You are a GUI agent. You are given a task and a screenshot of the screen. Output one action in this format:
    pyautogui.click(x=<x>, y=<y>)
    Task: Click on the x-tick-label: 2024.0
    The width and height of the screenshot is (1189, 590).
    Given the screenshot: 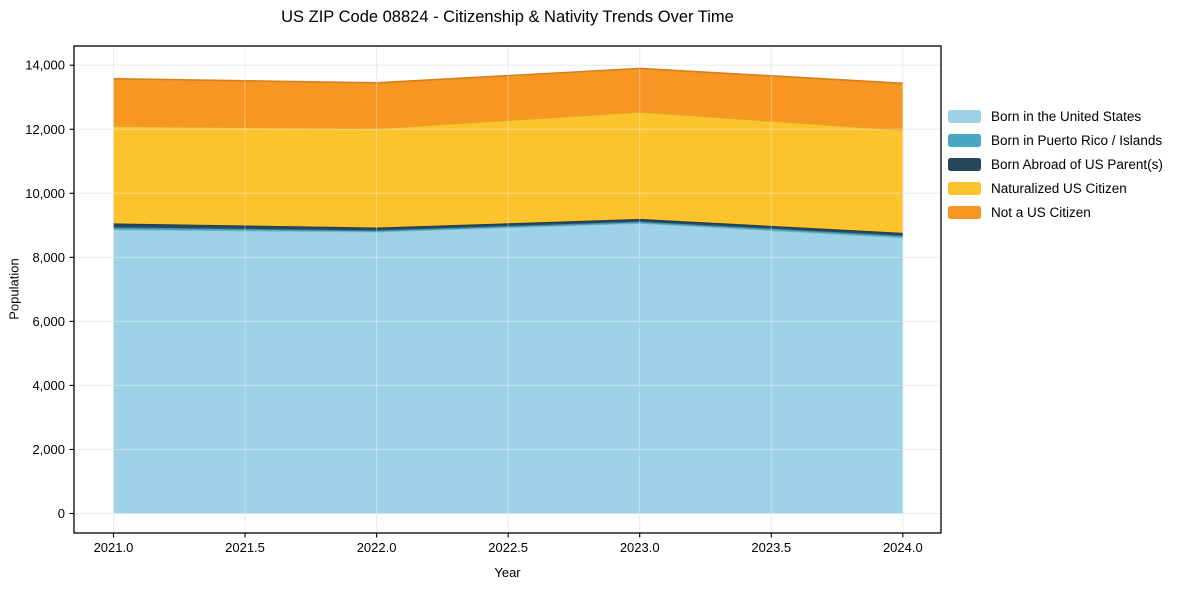 What is the action you would take?
    pyautogui.click(x=903, y=547)
    